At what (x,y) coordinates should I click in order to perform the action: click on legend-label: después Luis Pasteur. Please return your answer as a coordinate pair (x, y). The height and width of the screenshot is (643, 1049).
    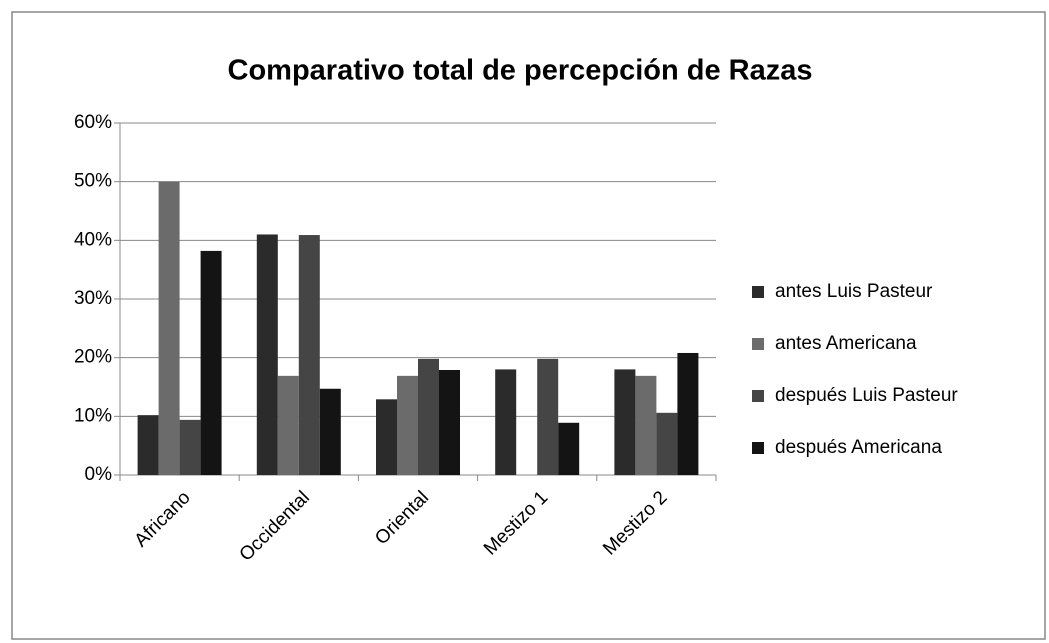
    Looking at the image, I should click on (866, 395).